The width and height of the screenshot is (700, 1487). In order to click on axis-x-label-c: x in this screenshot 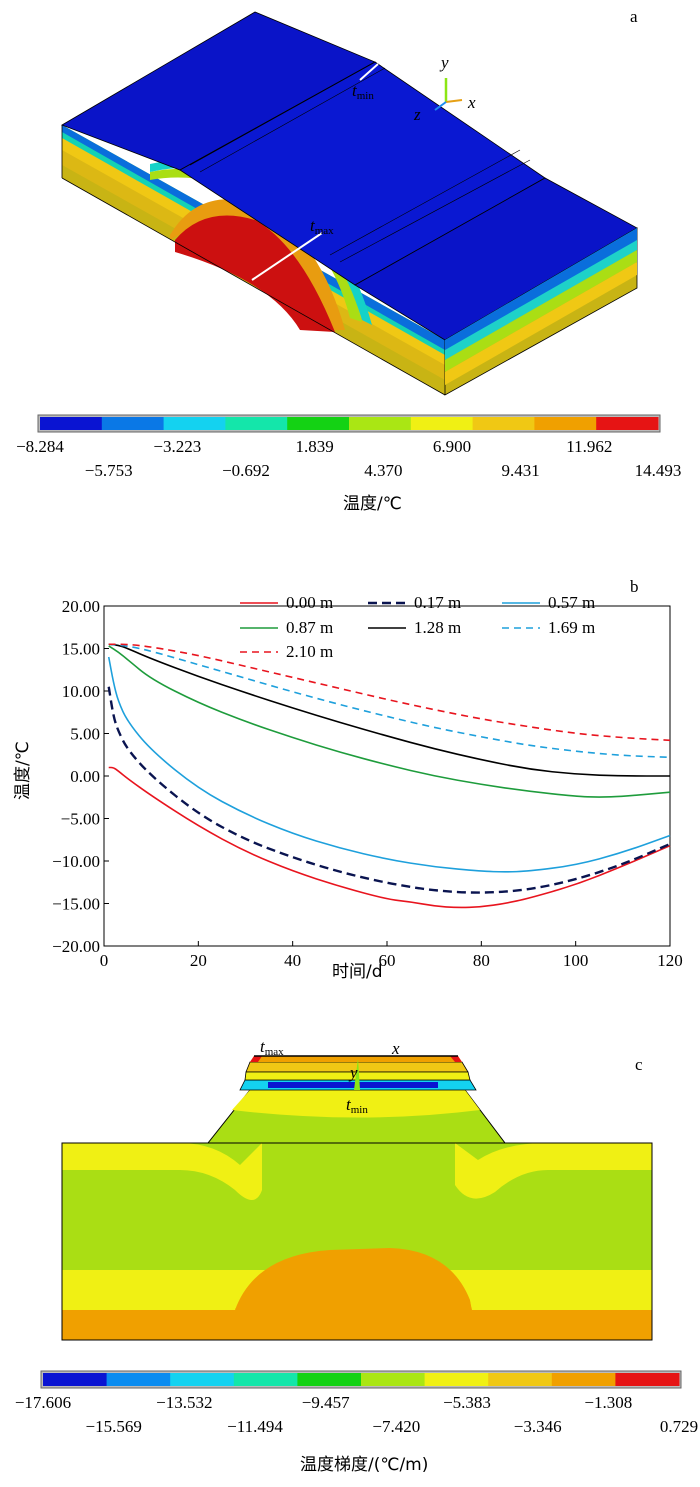, I will do `click(395, 1048)`.